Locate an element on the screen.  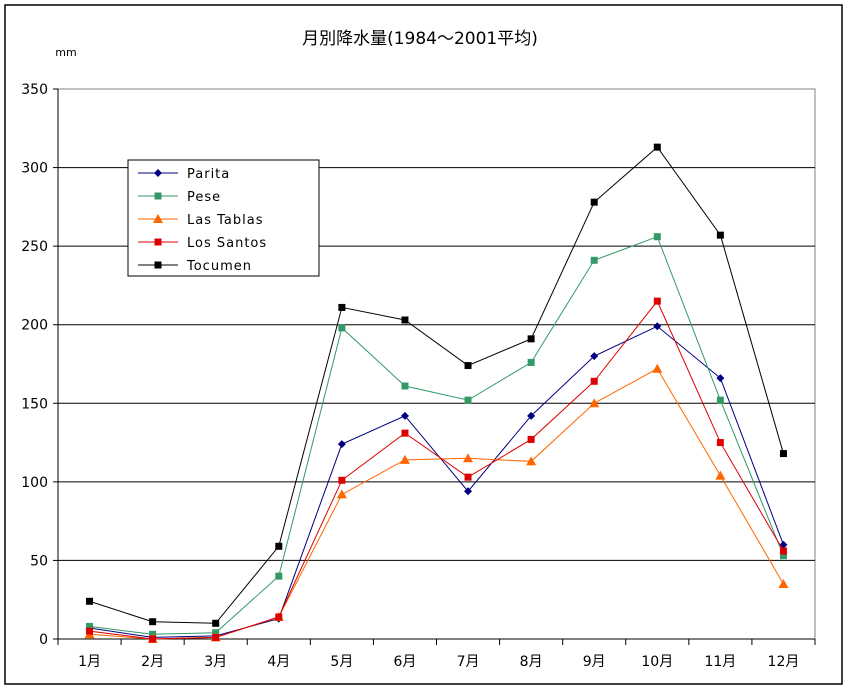
y-tick-label: 0 is located at coordinates (43, 640).